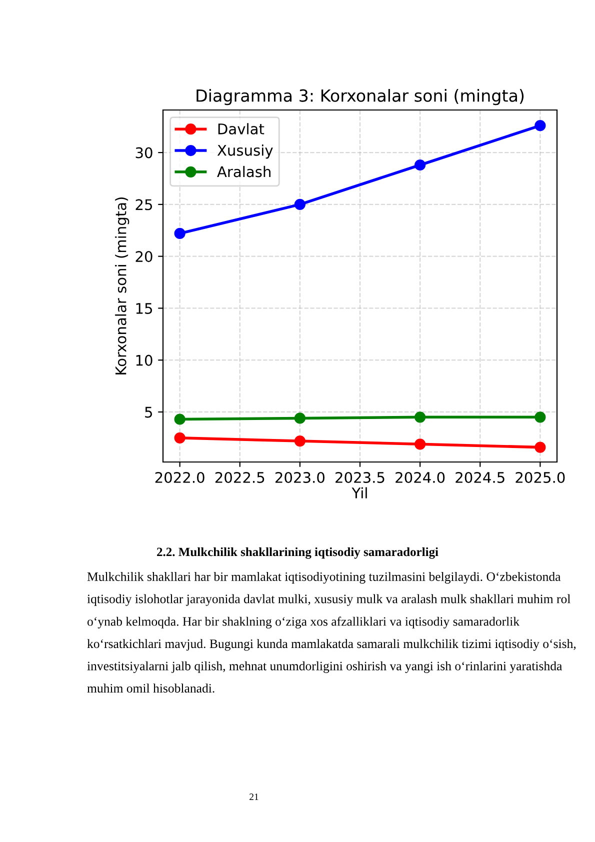 The image size is (595, 842). Describe the element at coordinates (297, 553) in the screenshot. I see `text: 2.2. Mulkchilik shakllarining iqtisodiy samaradorligi` at that location.